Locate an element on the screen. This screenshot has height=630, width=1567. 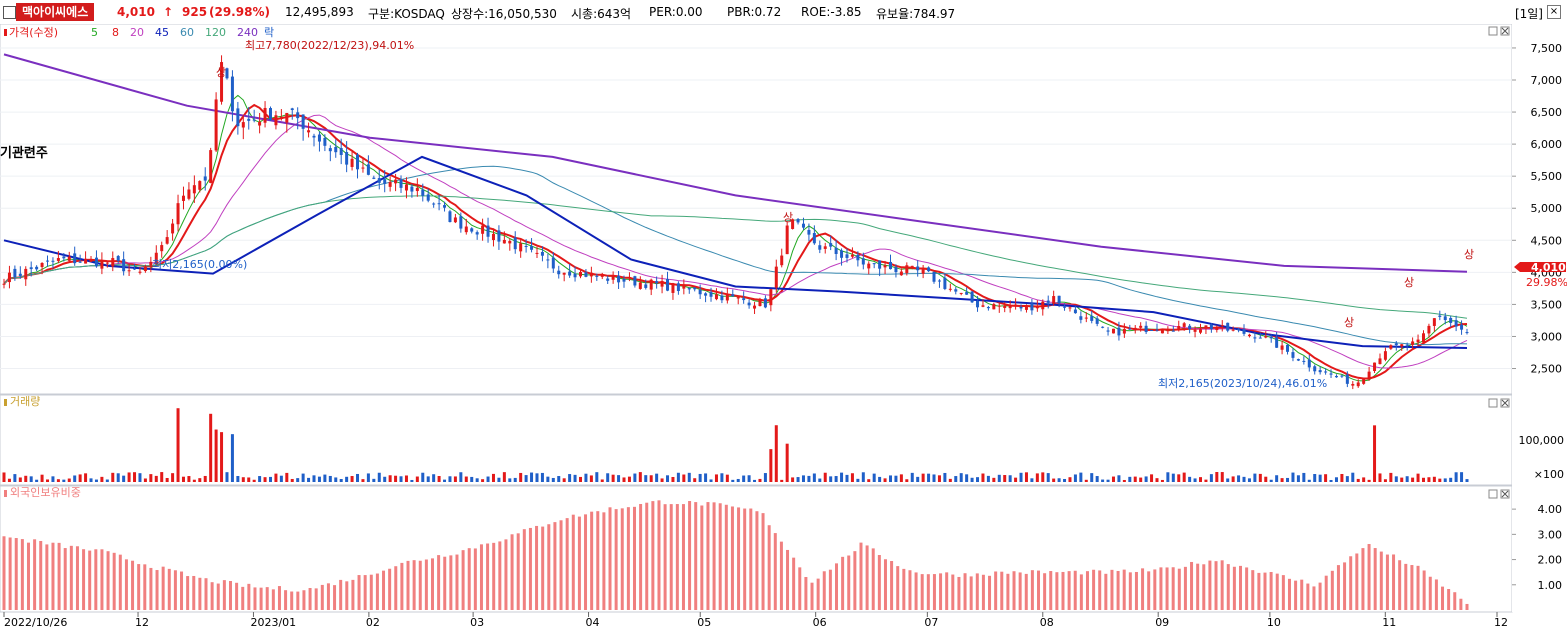
date-tick-label: 05 is located at coordinates (704, 622).